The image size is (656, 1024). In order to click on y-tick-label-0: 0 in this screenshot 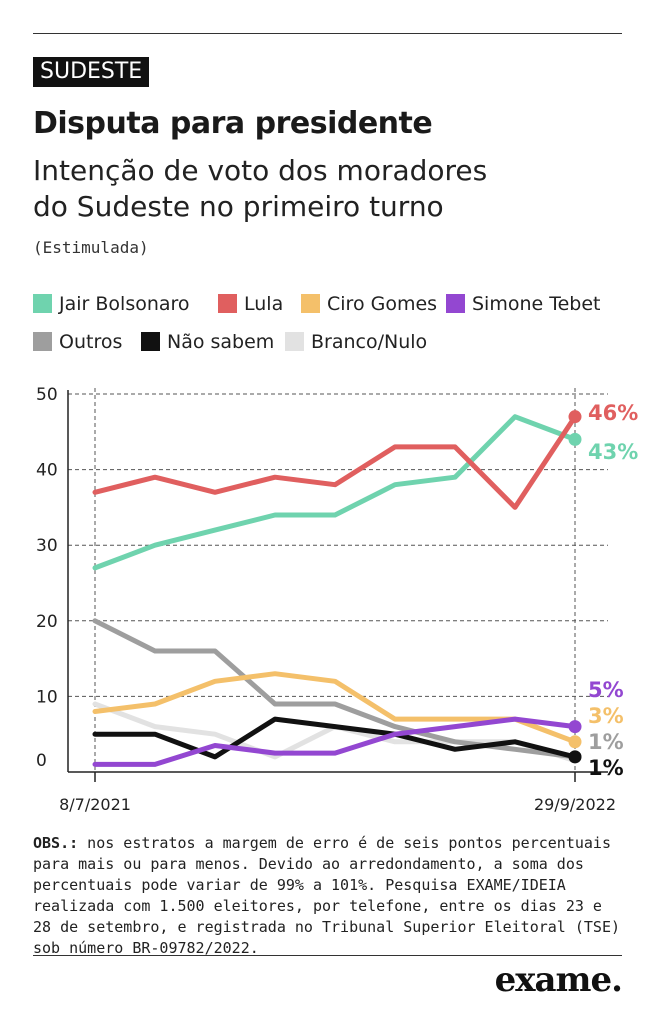, I will do `click(41, 761)`.